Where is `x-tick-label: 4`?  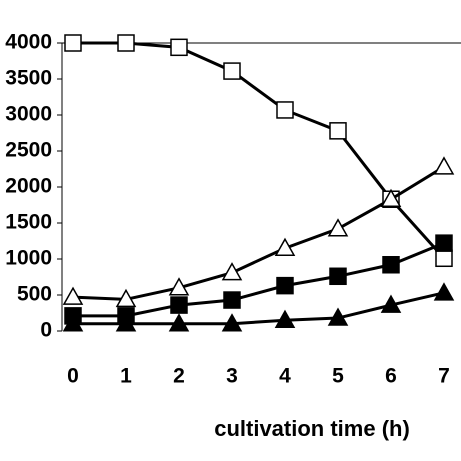 x-tick-label: 4 is located at coordinates (285, 376).